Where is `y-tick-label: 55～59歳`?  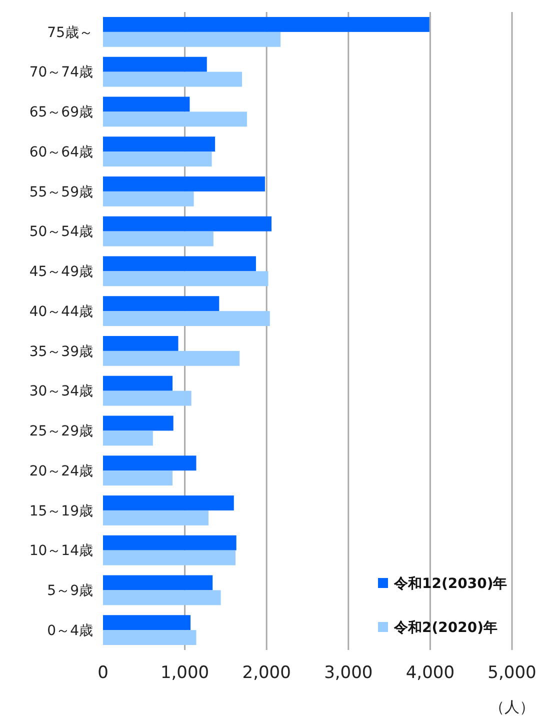 y-tick-label: 55～59歳 is located at coordinates (61, 192).